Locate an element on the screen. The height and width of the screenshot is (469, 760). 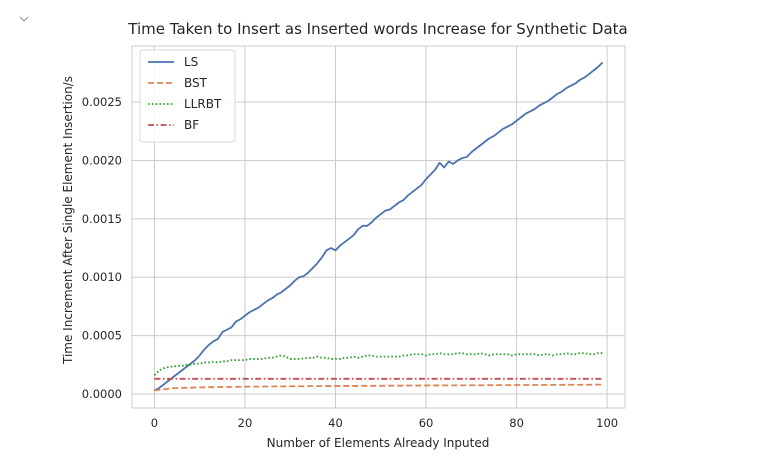
x-tick-label: 100 is located at coordinates (607, 423).